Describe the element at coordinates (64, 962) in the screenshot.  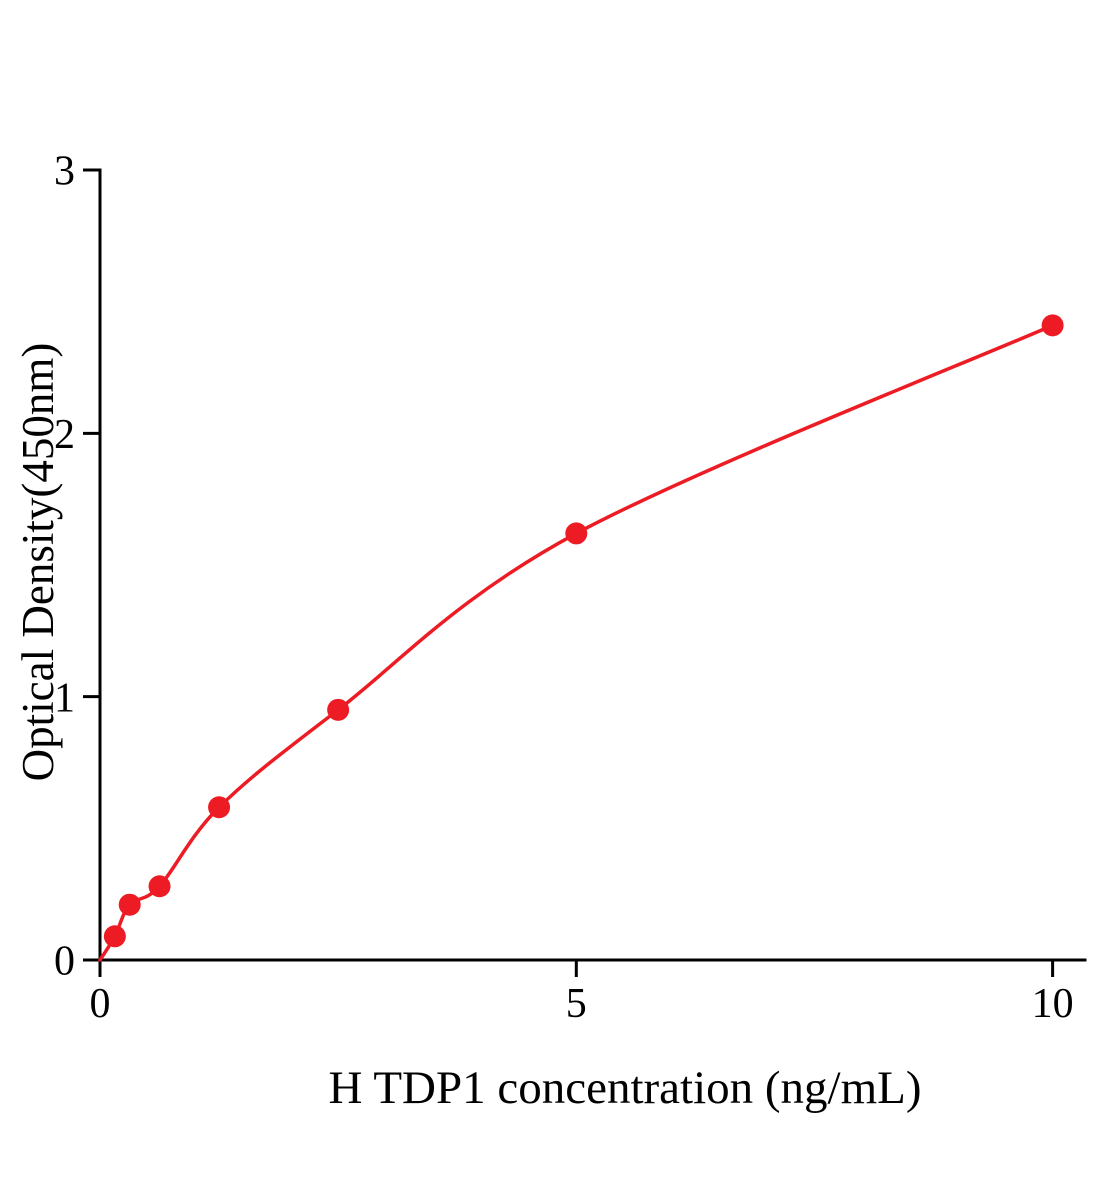
I see `y-tick-label: 0` at that location.